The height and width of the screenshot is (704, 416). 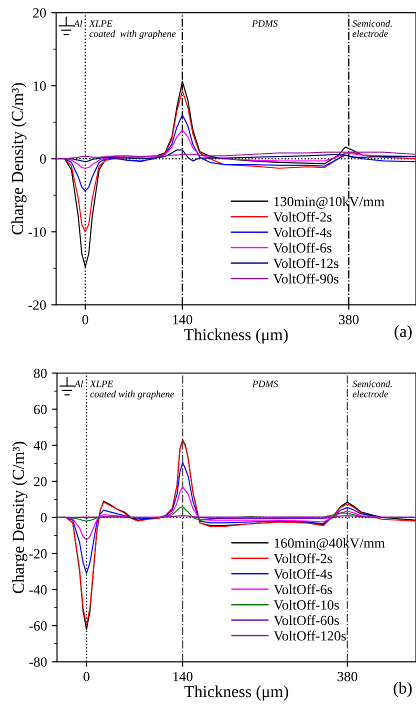 What do you see at coordinates (40, 373) in the screenshot?
I see `y-tick-label: 80` at bounding box center [40, 373].